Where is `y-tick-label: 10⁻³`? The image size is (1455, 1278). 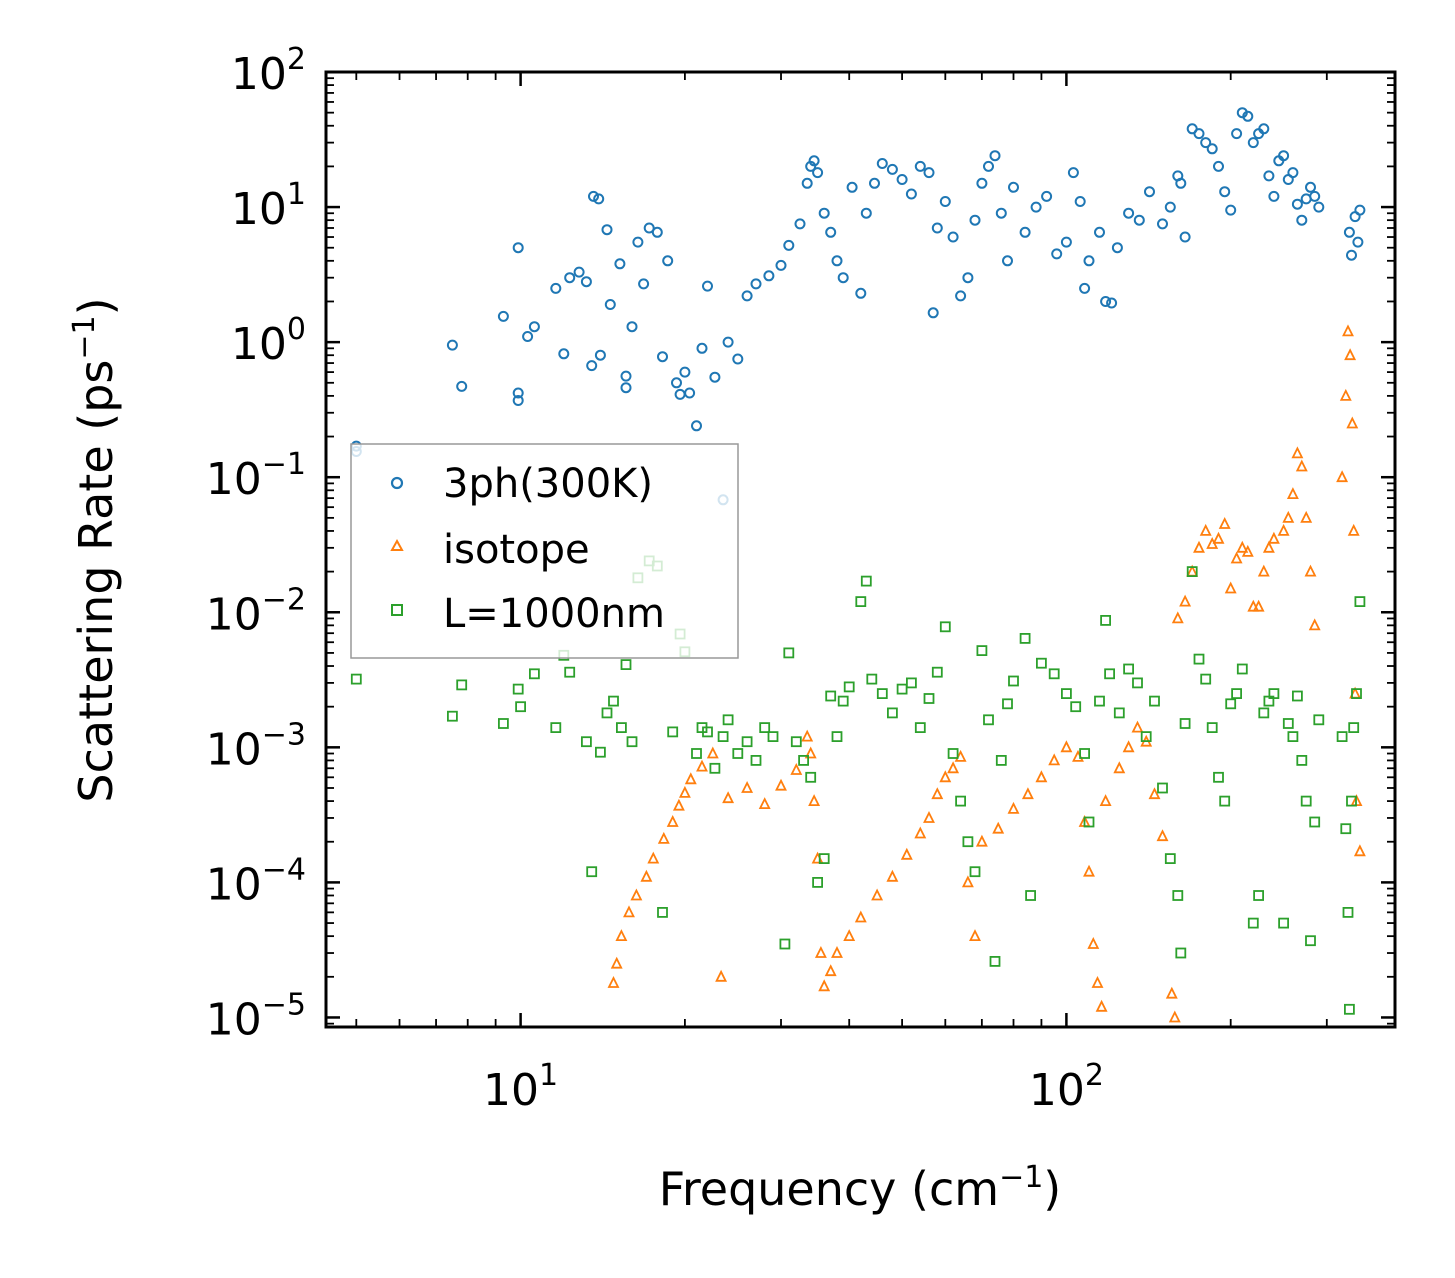
y-tick-label: 10⁻³ is located at coordinates (256, 746).